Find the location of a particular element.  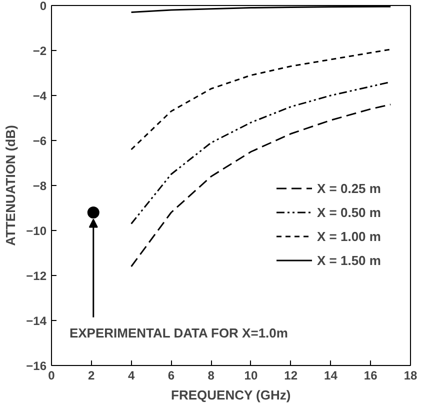

y-tick-label: −8 is located at coordinates (39, 186).